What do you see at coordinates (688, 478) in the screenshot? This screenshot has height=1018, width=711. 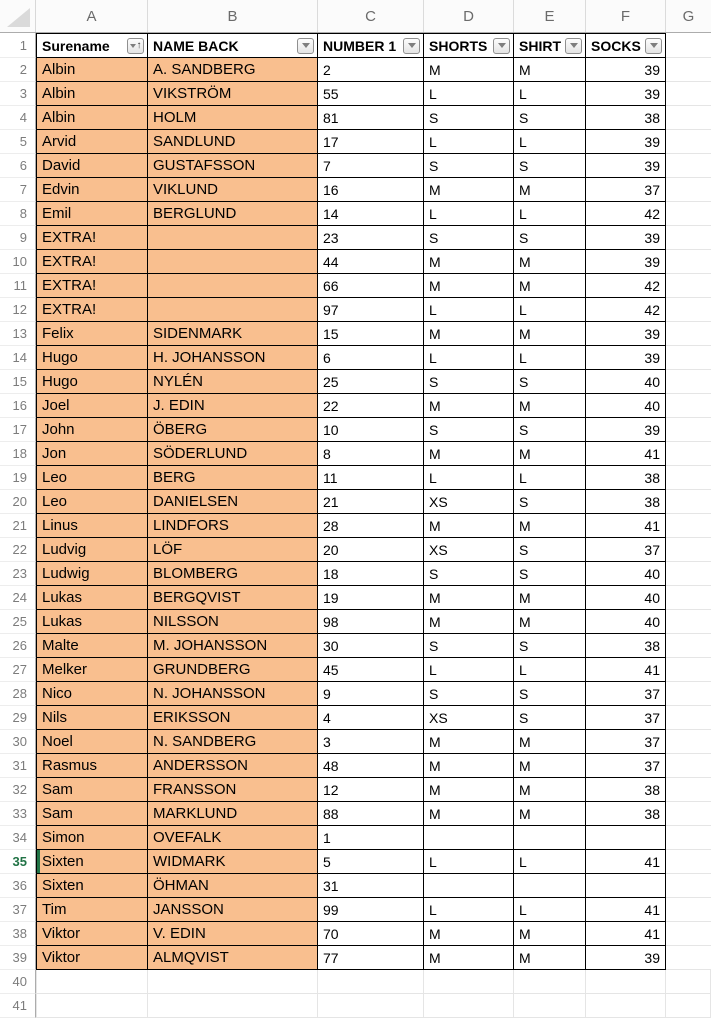 I see `cell-G19` at bounding box center [688, 478].